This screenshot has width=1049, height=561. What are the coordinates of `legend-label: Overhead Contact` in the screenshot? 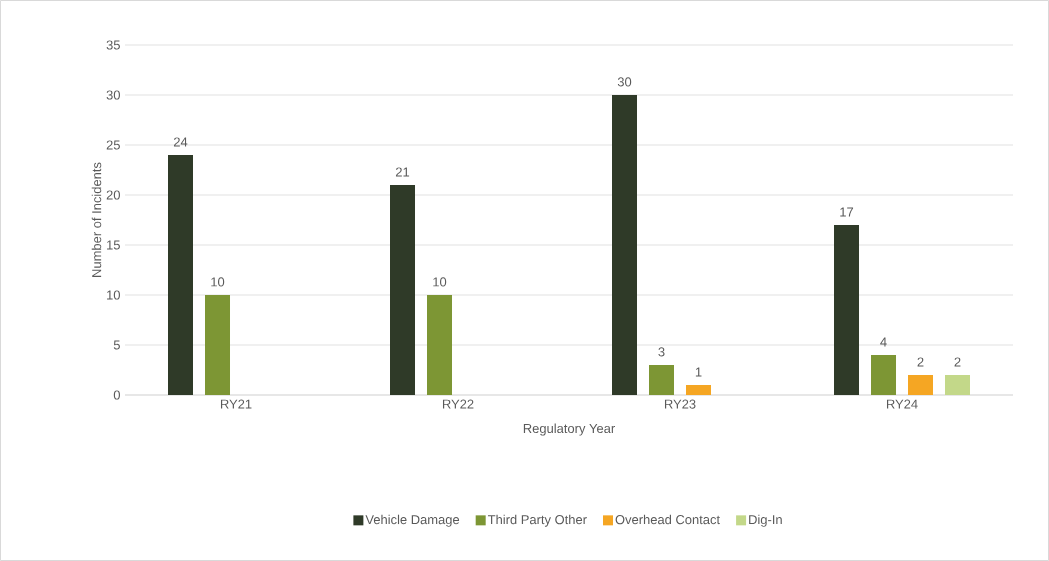 It's located at (667, 519).